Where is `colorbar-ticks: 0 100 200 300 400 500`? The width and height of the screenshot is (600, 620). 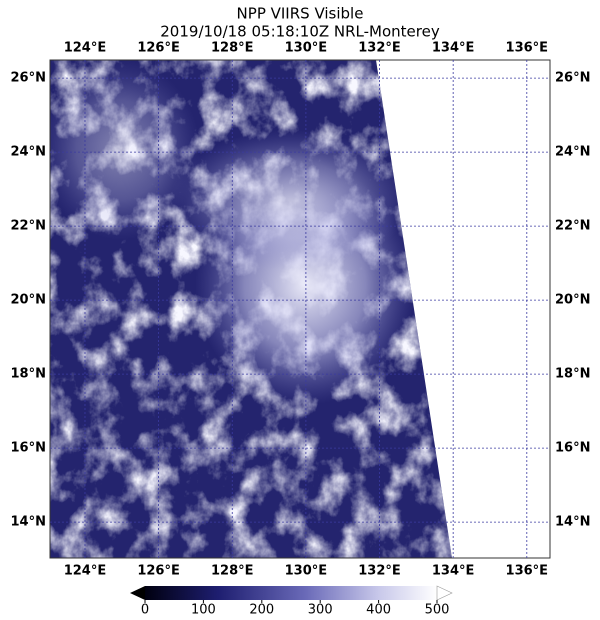 colorbar-ticks: 0 100 200 300 400 500 is located at coordinates (295, 609).